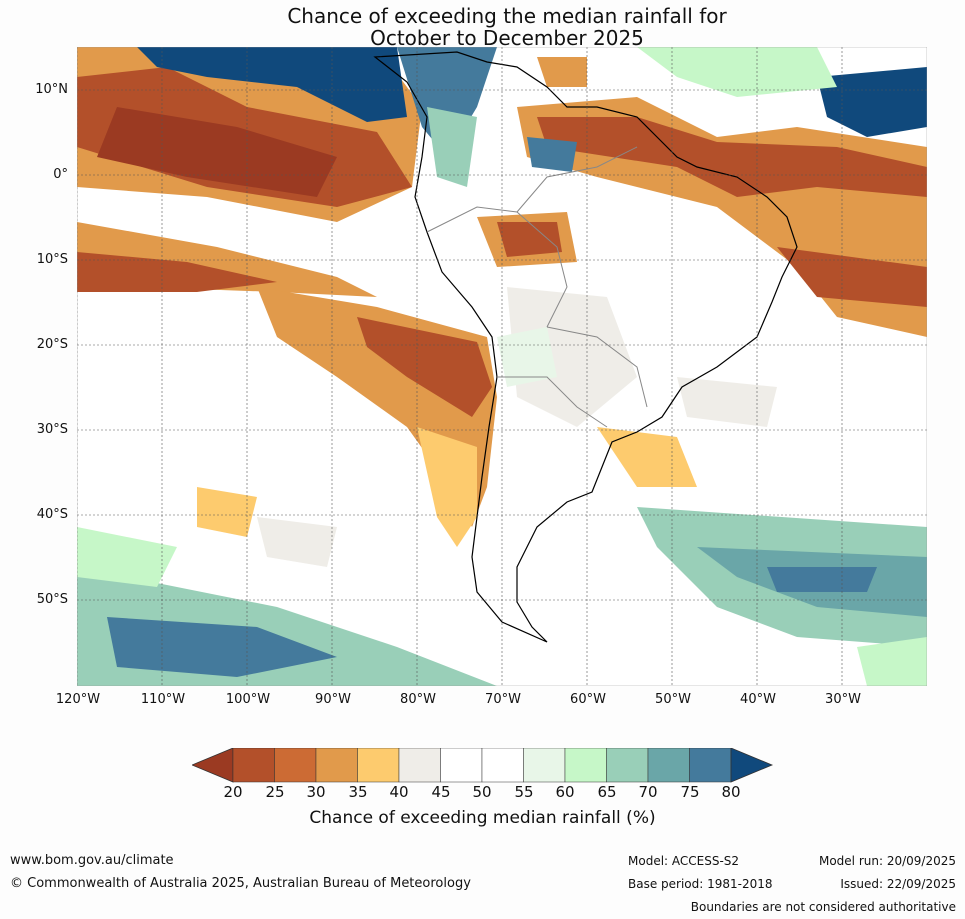  What do you see at coordinates (607, 792) in the screenshot?
I see `legend-tick: 65` at bounding box center [607, 792].